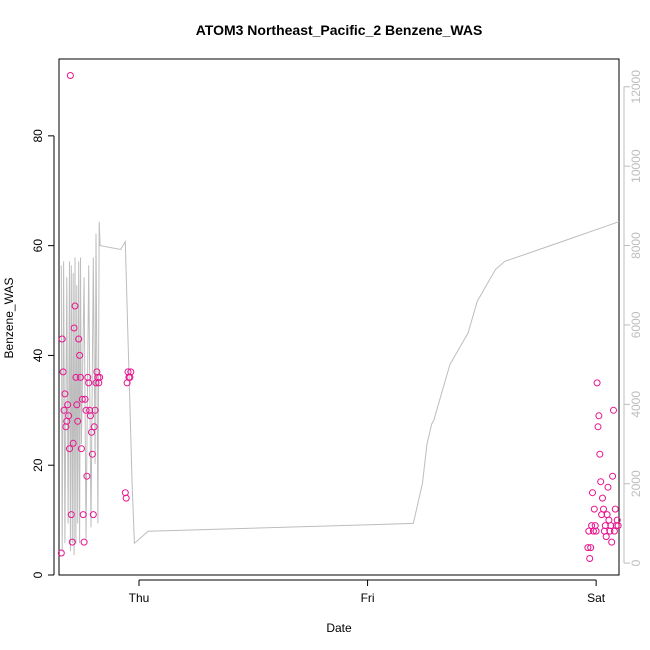 Image resolution: width=650 pixels, height=650 pixels. What do you see at coordinates (636, 87) in the screenshot?
I see `y2-tick-label: 12000` at bounding box center [636, 87].